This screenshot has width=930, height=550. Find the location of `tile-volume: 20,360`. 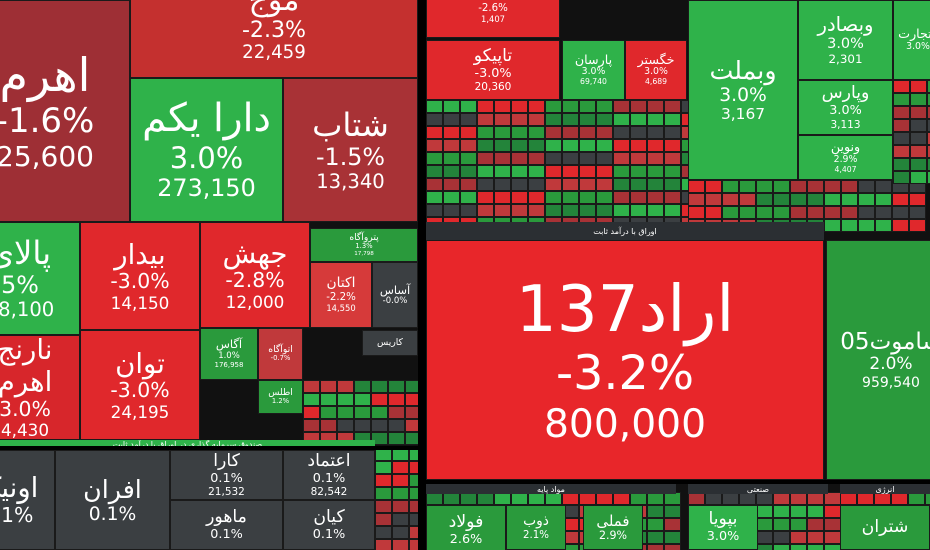

tile-volume: 20,360 is located at coordinates (493, 87).